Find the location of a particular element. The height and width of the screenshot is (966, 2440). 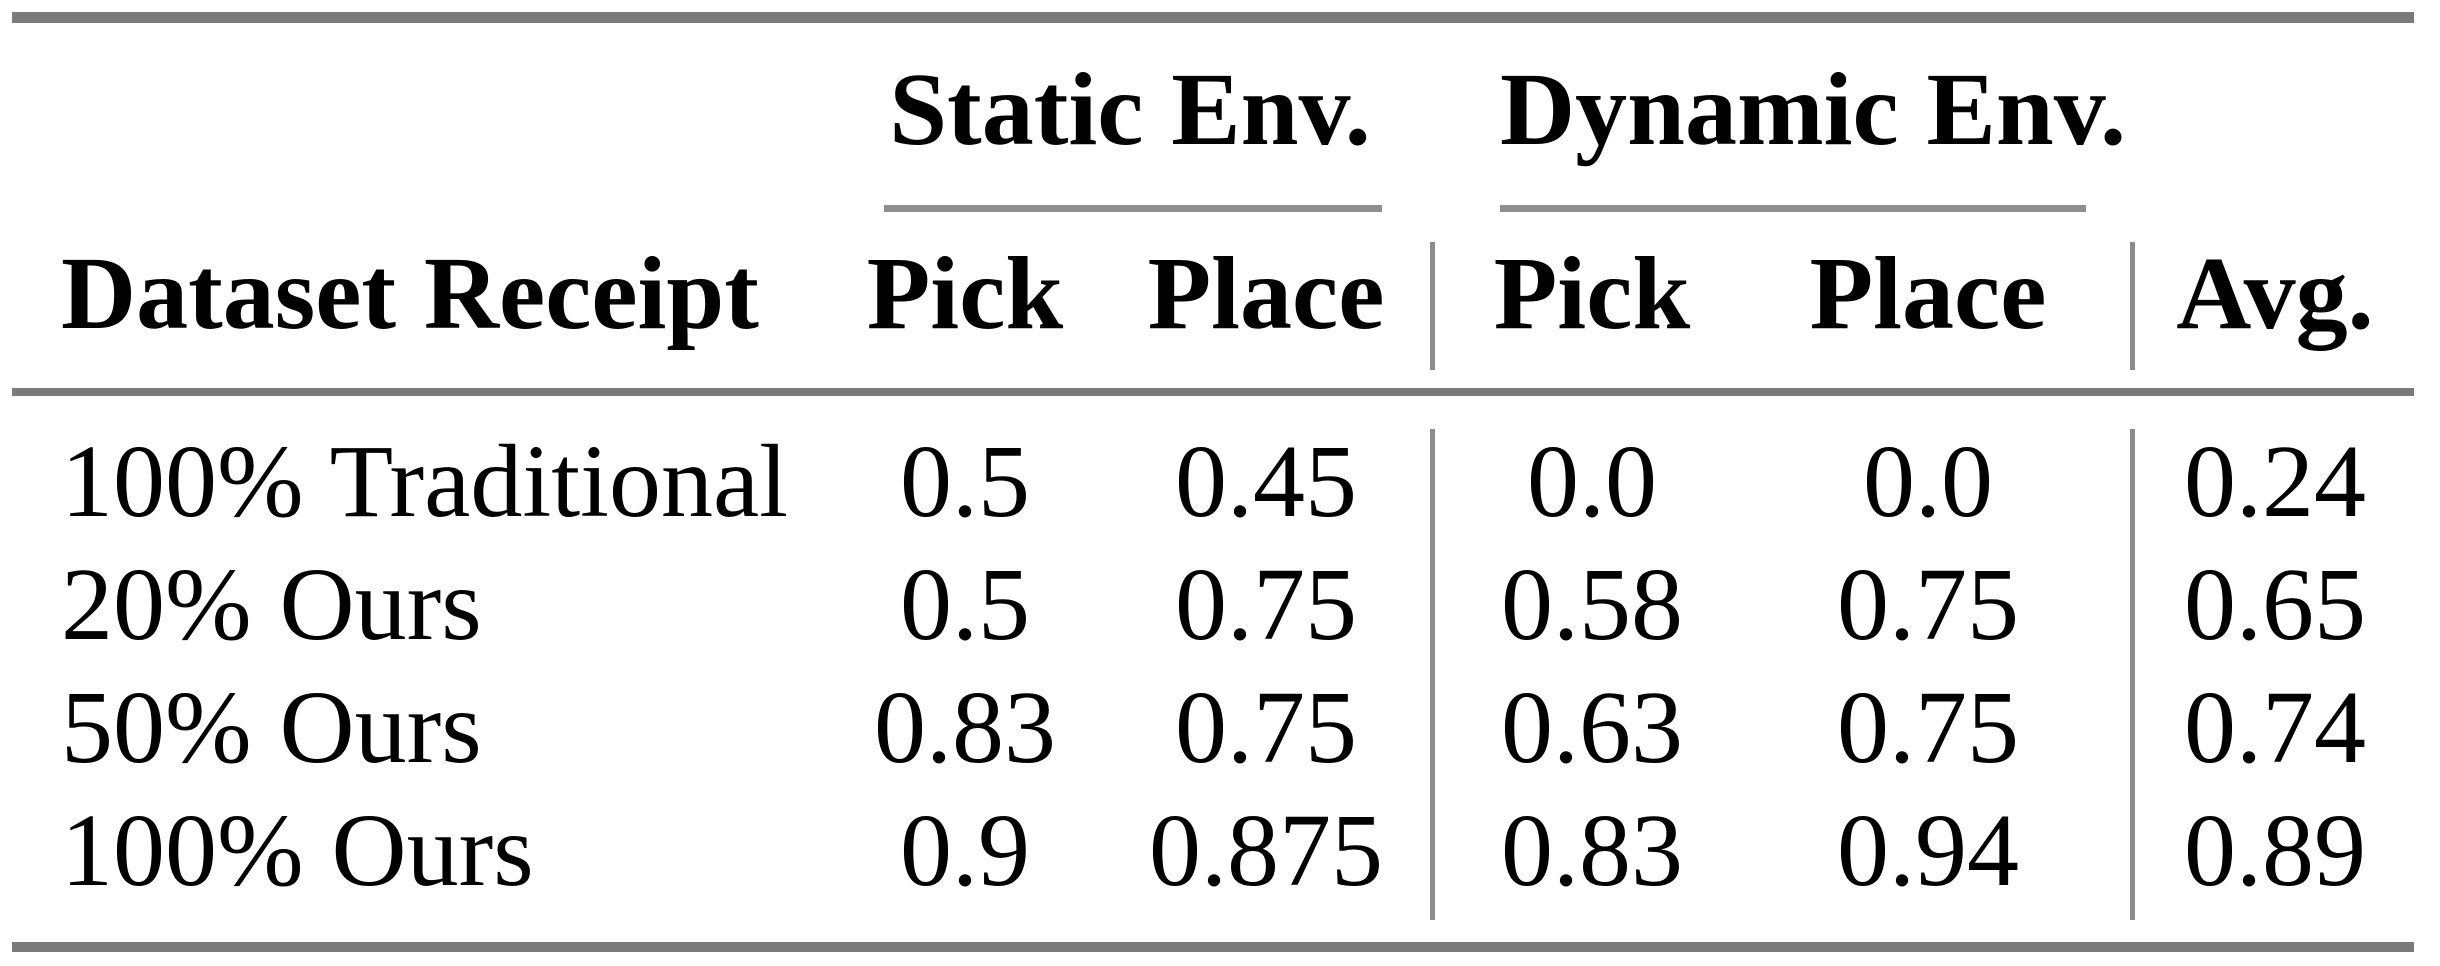

cell-dynamic-place: 0.94 is located at coordinates (1928, 850).